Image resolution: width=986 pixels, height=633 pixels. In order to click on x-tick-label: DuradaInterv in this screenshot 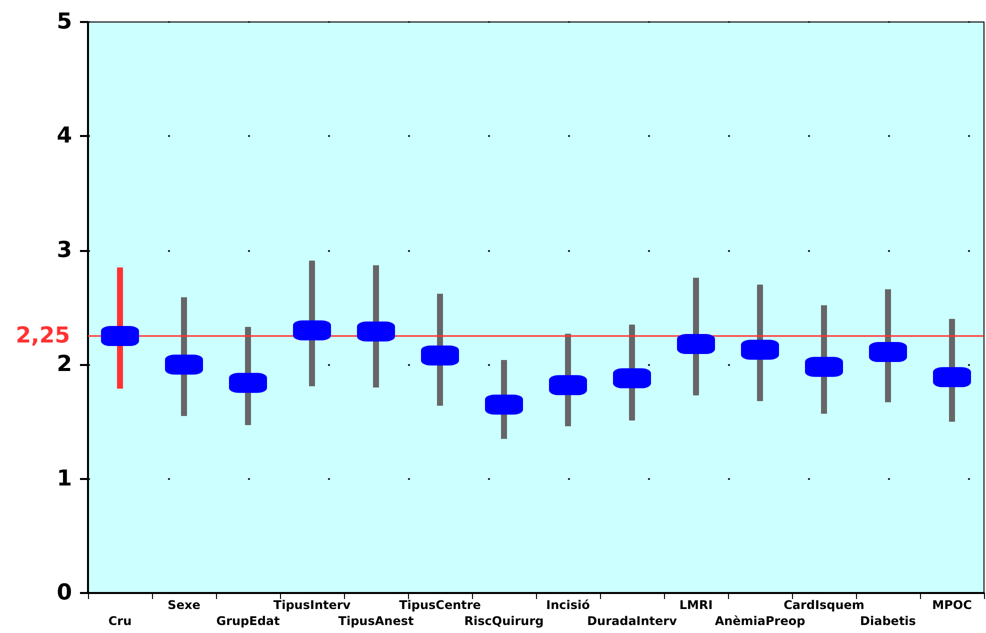, I will do `click(632, 621)`.